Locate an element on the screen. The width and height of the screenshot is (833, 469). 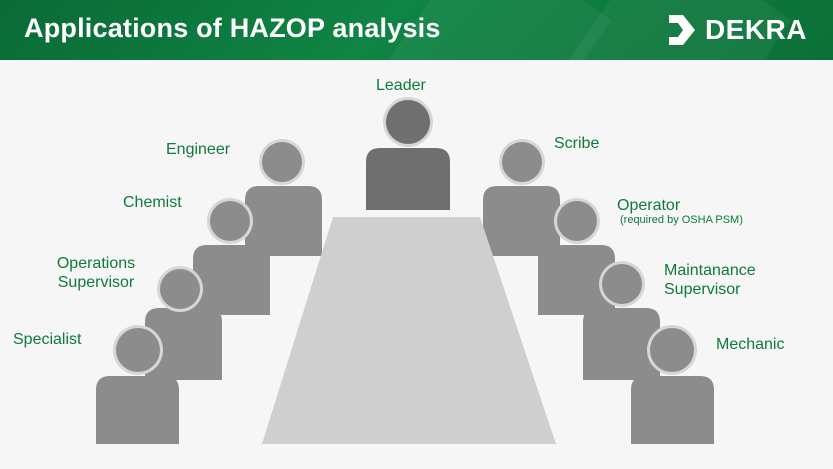
logo-text: DEKRA is located at coordinates (755, 29).